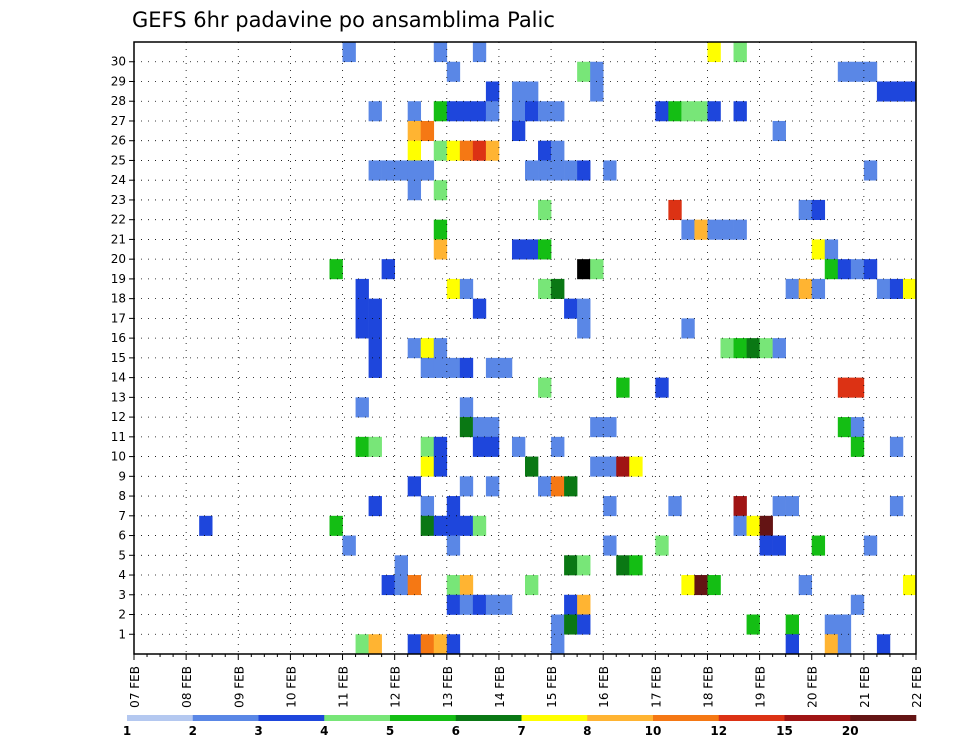 This screenshot has height=742, width=960. I want to click on y-tick-label: 10, so click(118, 457).